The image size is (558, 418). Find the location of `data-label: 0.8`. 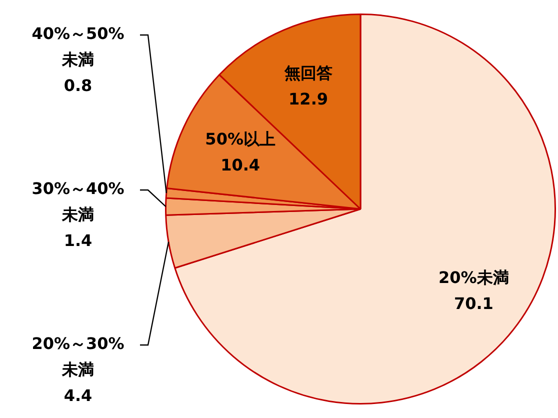

data-label: 0.8 is located at coordinates (78, 86).